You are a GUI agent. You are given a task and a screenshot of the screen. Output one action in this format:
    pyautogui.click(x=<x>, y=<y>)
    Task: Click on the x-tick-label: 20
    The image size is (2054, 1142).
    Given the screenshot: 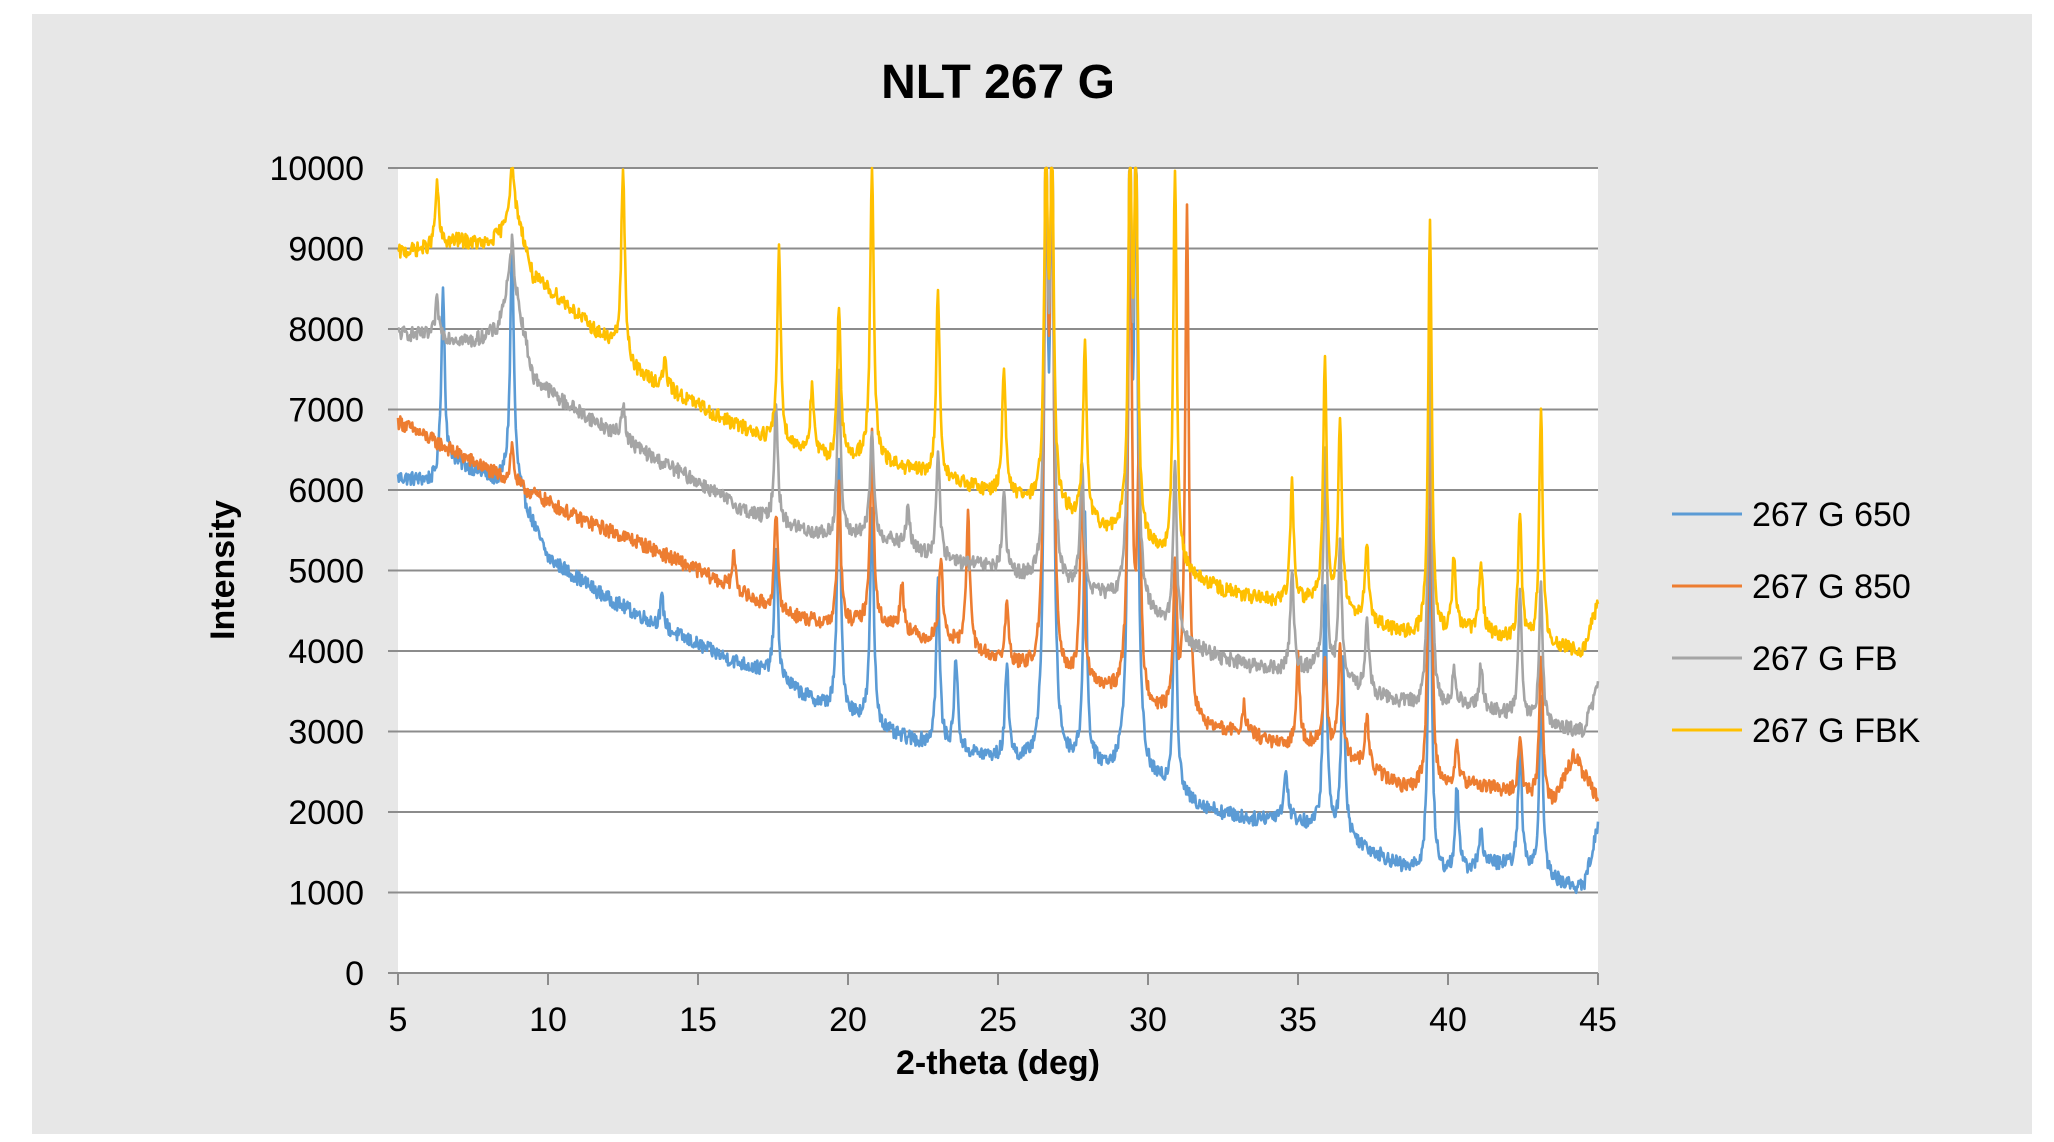 What is the action you would take?
    pyautogui.click(x=848, y=1020)
    